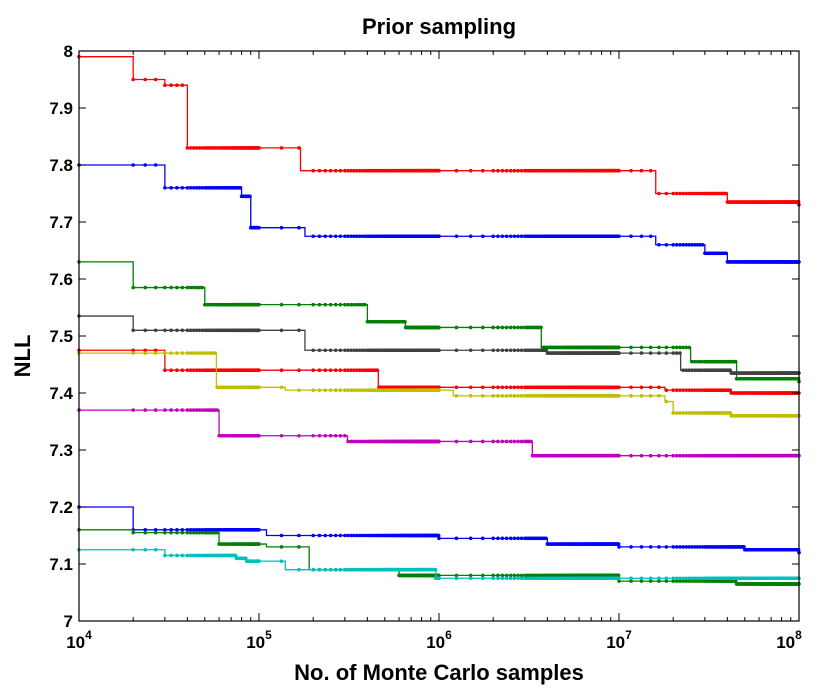 This screenshot has width=822, height=691. I want to click on y-tick-label: 7.8, so click(61, 165).